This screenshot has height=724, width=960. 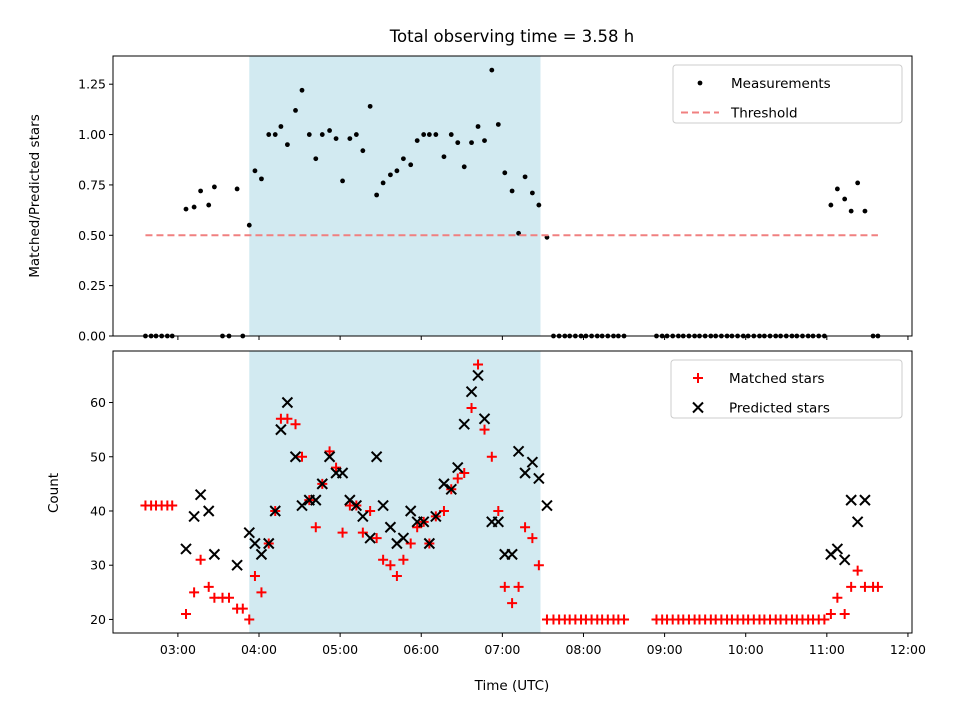 I want to click on figure-title: Total observing time = 3.58 h, so click(x=511, y=36).